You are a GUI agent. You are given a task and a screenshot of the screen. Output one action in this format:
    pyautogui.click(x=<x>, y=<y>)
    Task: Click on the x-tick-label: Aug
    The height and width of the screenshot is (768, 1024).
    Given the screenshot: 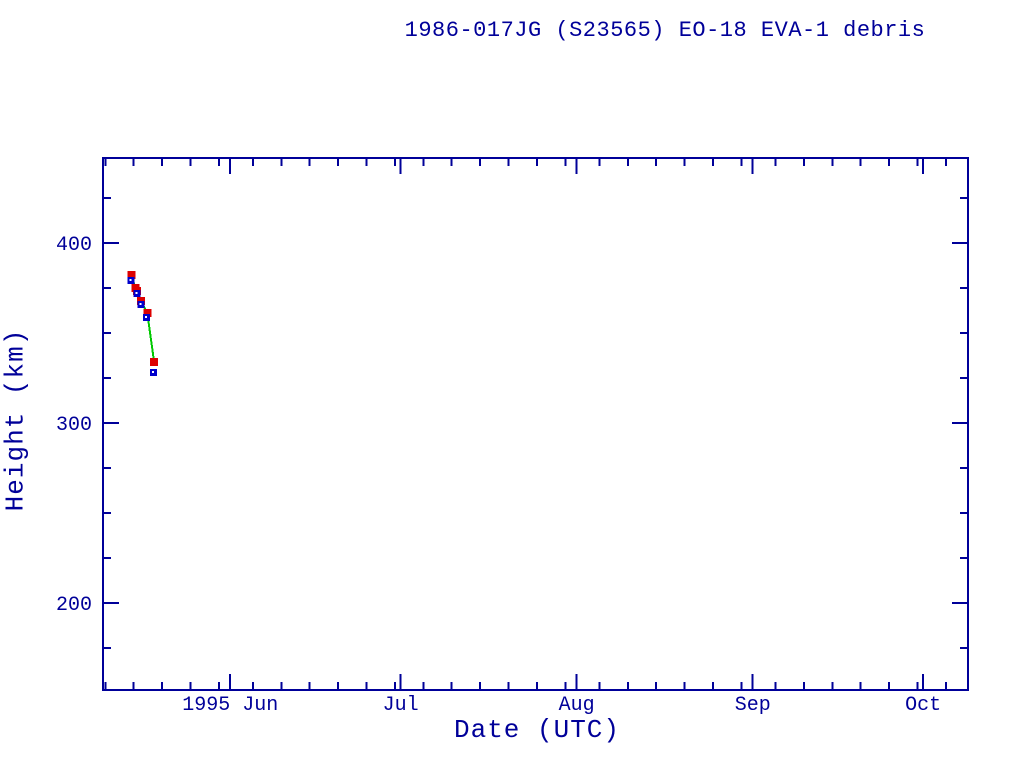 What is the action you would take?
    pyautogui.click(x=577, y=705)
    